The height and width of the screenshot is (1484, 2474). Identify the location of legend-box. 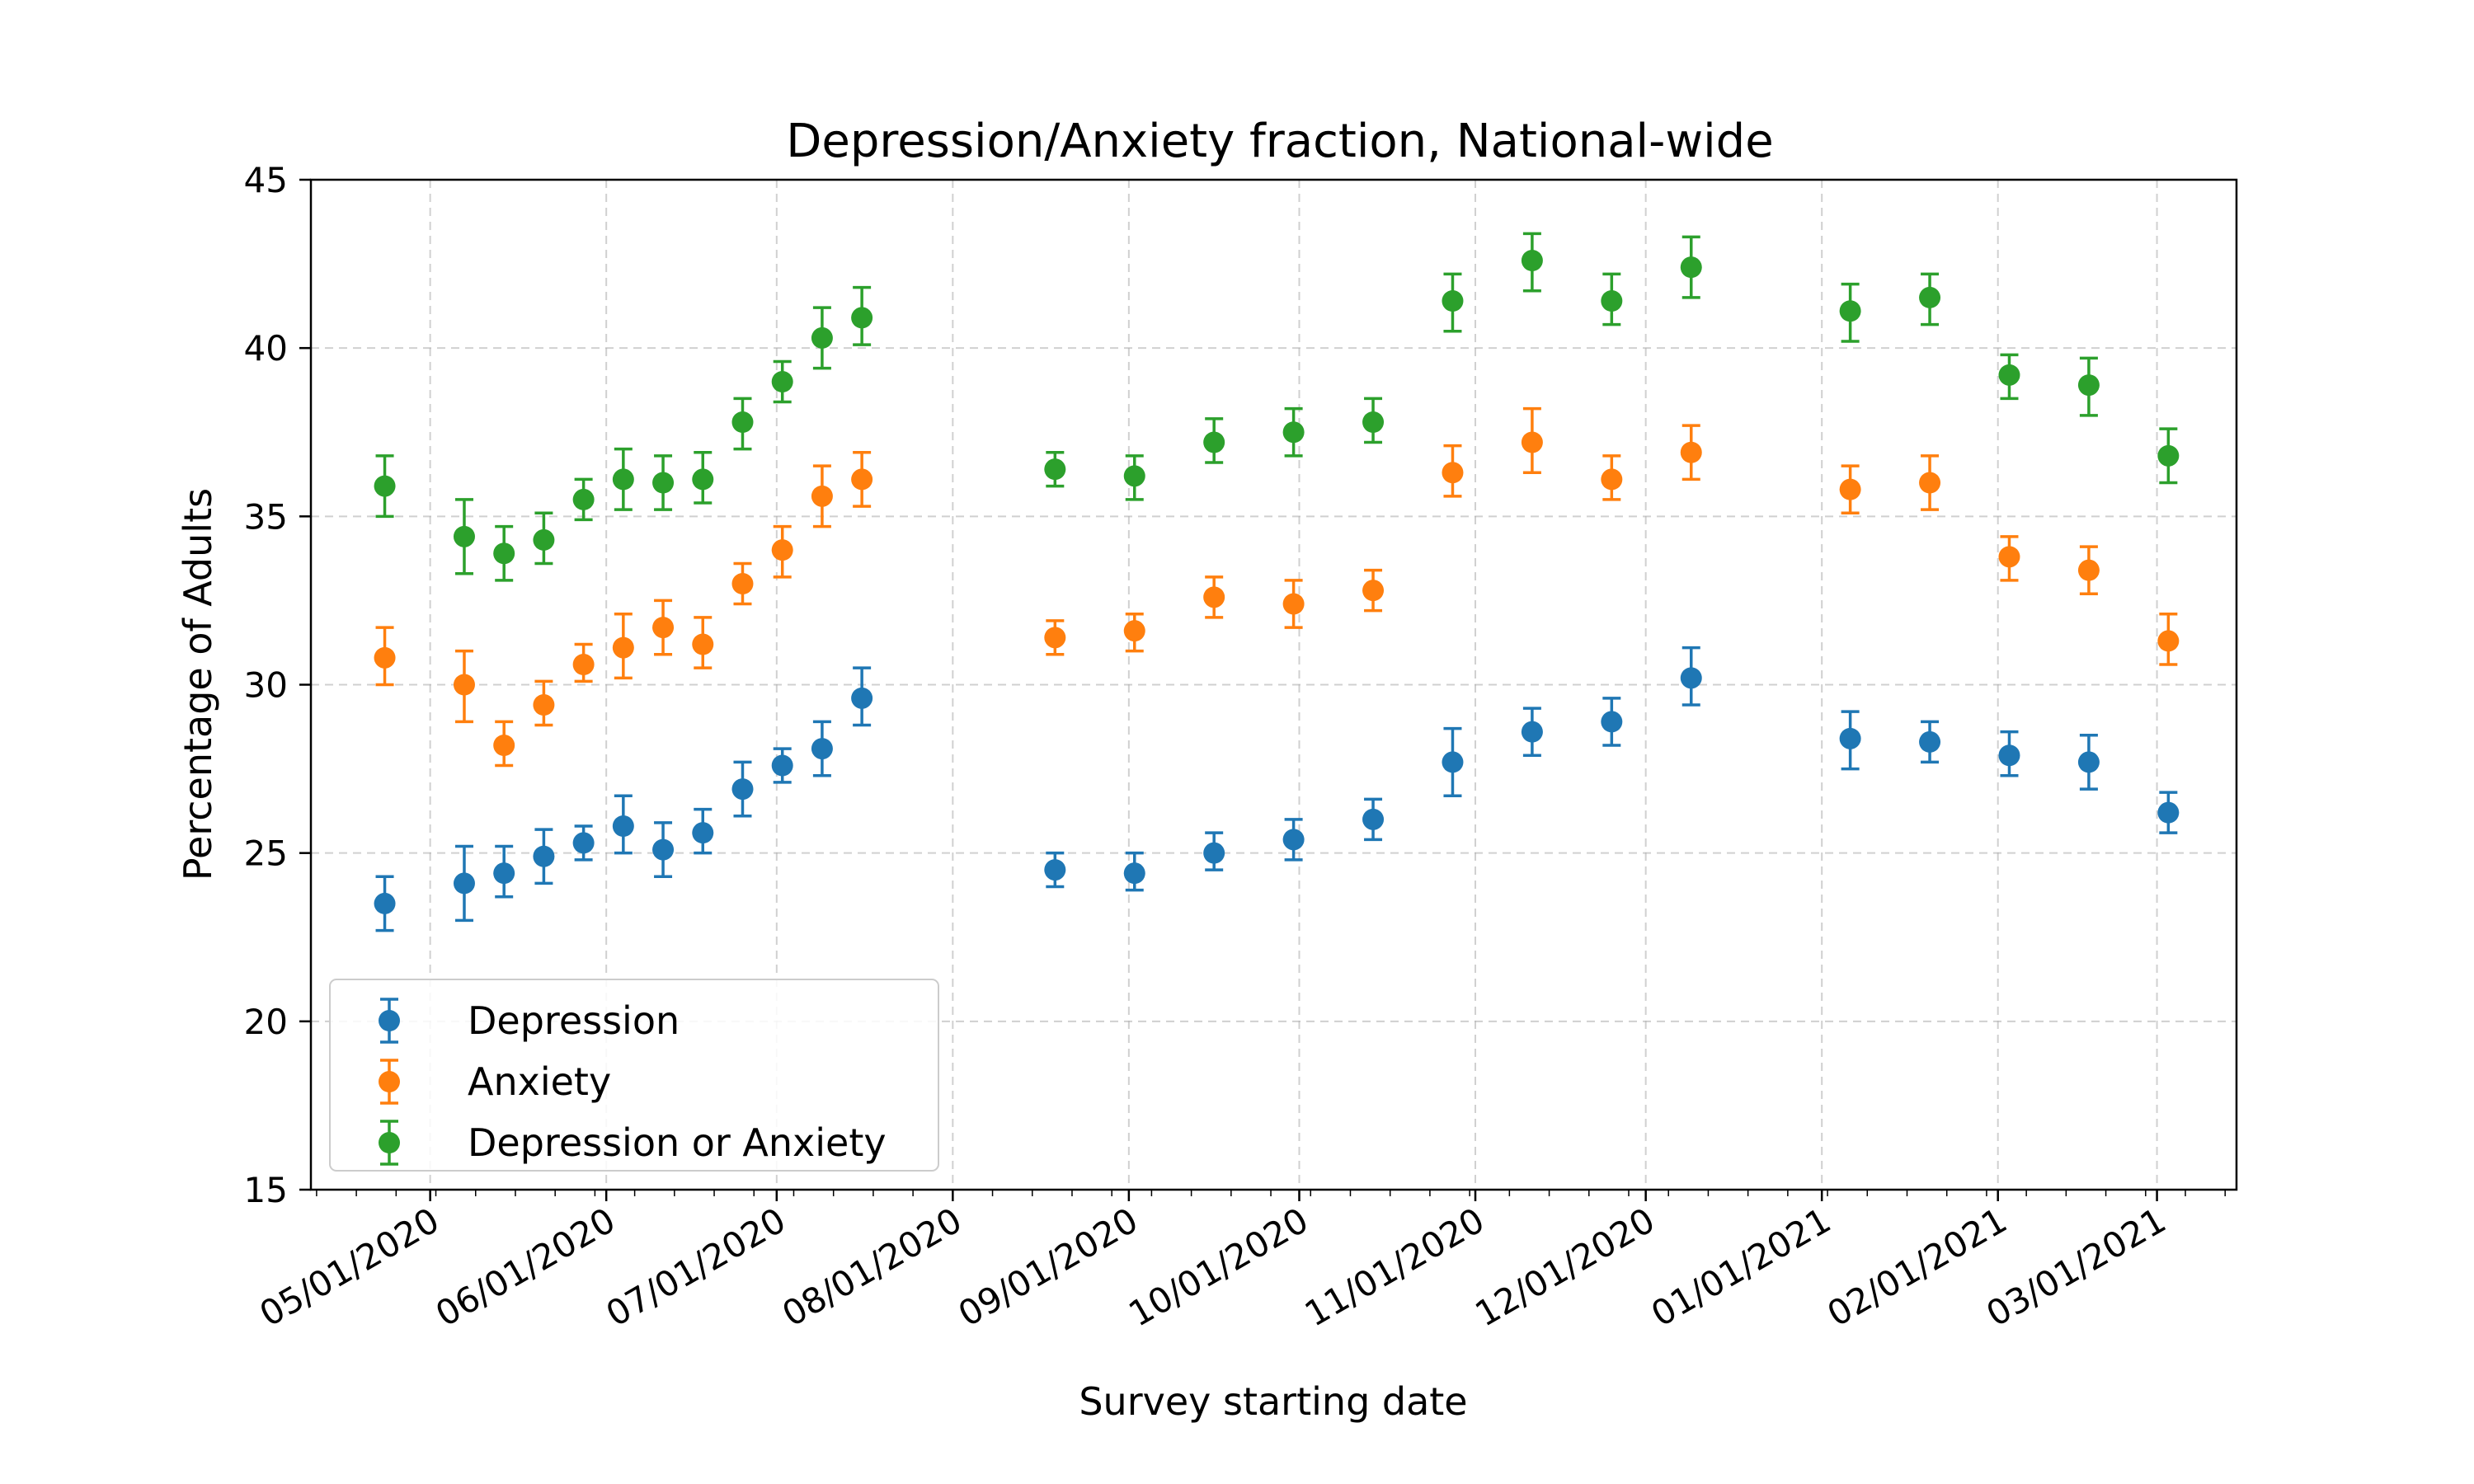
(634, 1075).